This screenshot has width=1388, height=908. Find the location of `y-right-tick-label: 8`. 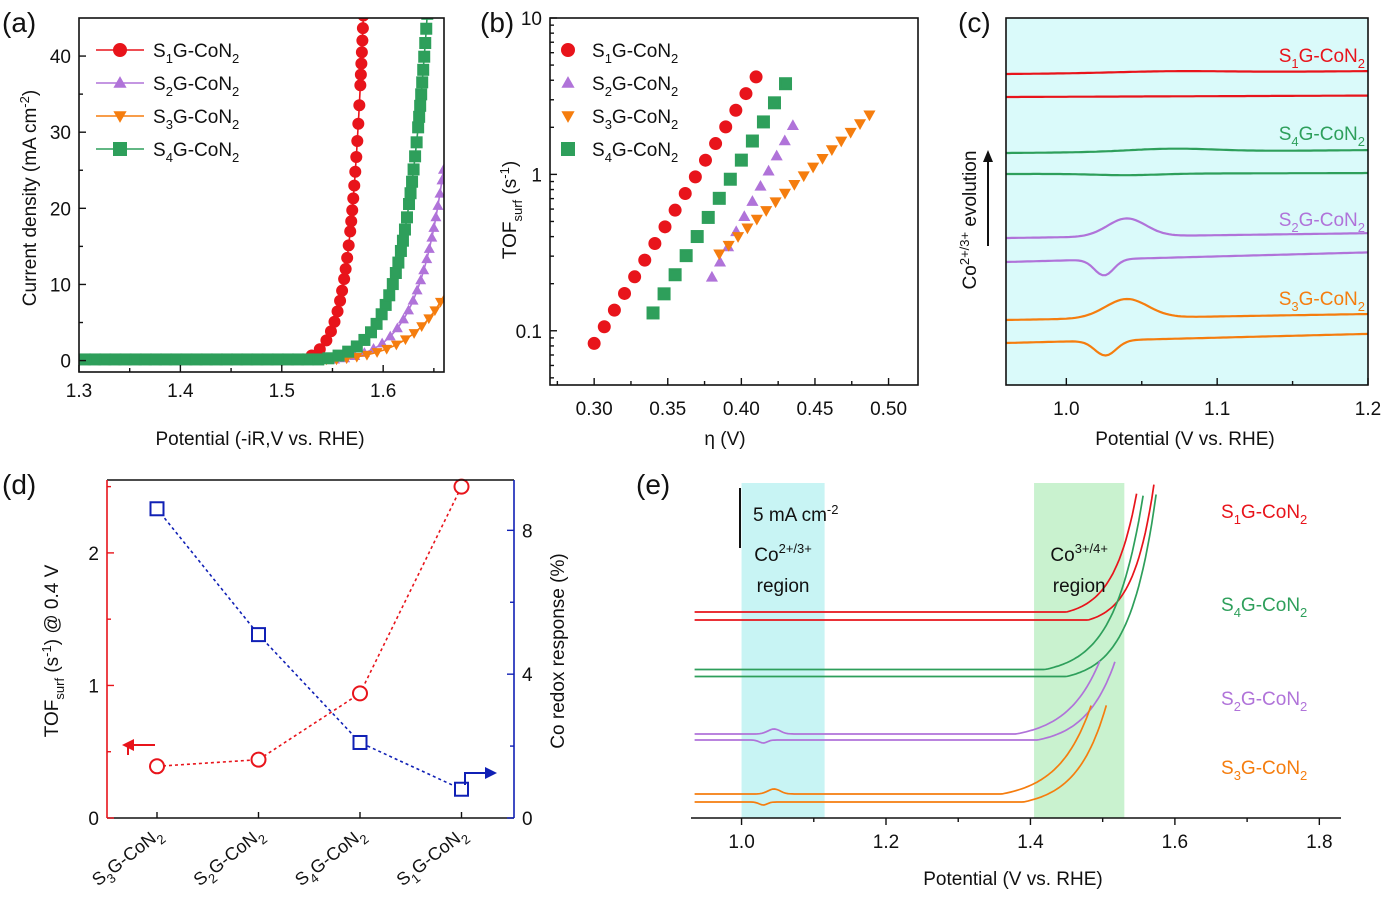

y-right-tick-label: 8 is located at coordinates (527, 531).